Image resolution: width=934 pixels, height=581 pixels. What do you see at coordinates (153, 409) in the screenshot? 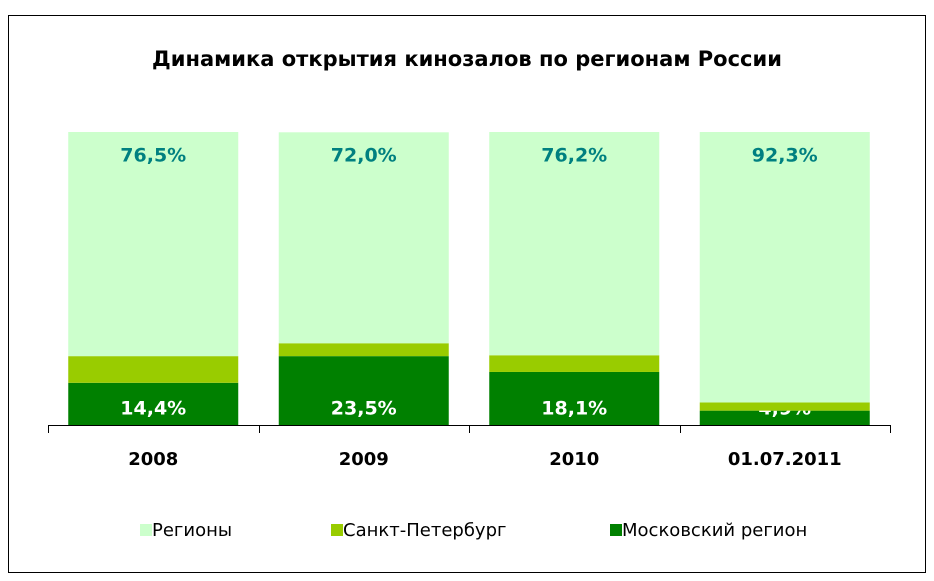
I see `data-label: 14,4%` at bounding box center [153, 409].